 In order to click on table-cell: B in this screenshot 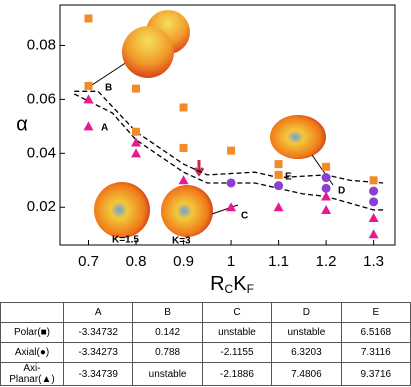, I will do `click(167, 312)`.